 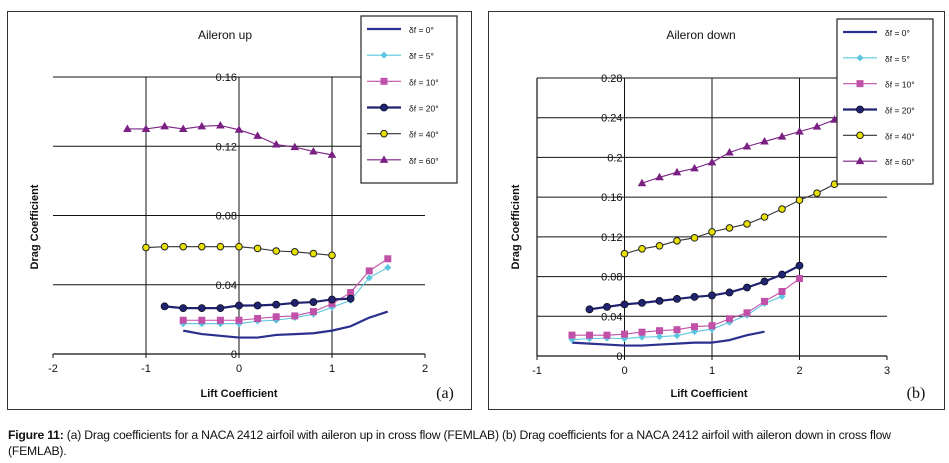 What do you see at coordinates (712, 371) in the screenshot?
I see `chart-b-xtick-label: 1` at bounding box center [712, 371].